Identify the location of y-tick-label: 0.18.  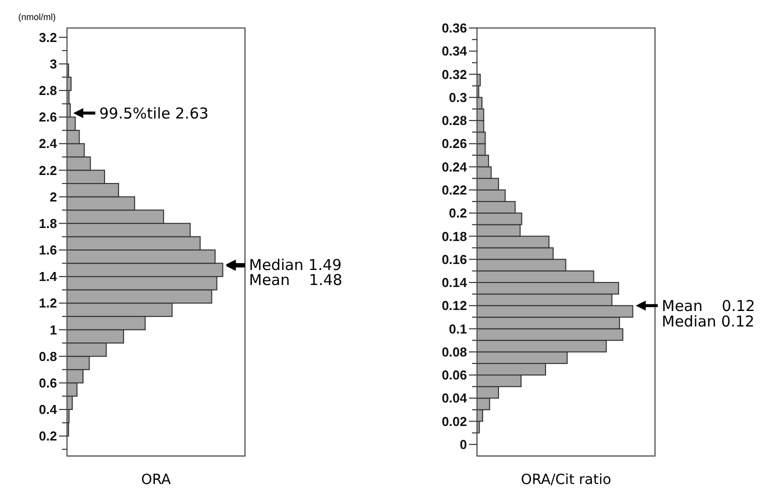
(454, 236).